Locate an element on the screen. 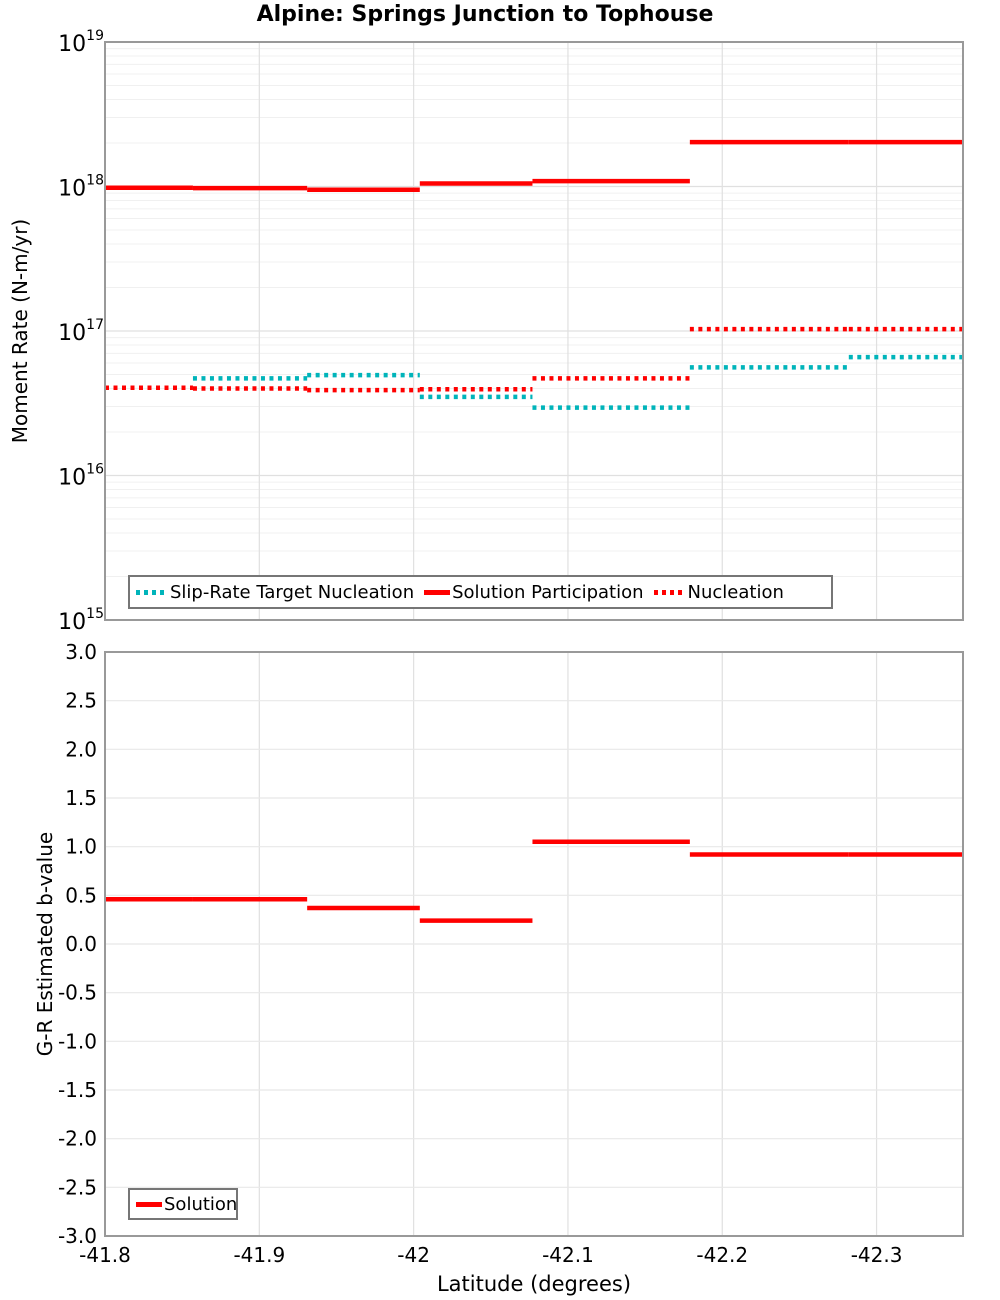 This screenshot has width=1000, height=1300. y-tick-label: -2.5 is located at coordinates (77, 1187).